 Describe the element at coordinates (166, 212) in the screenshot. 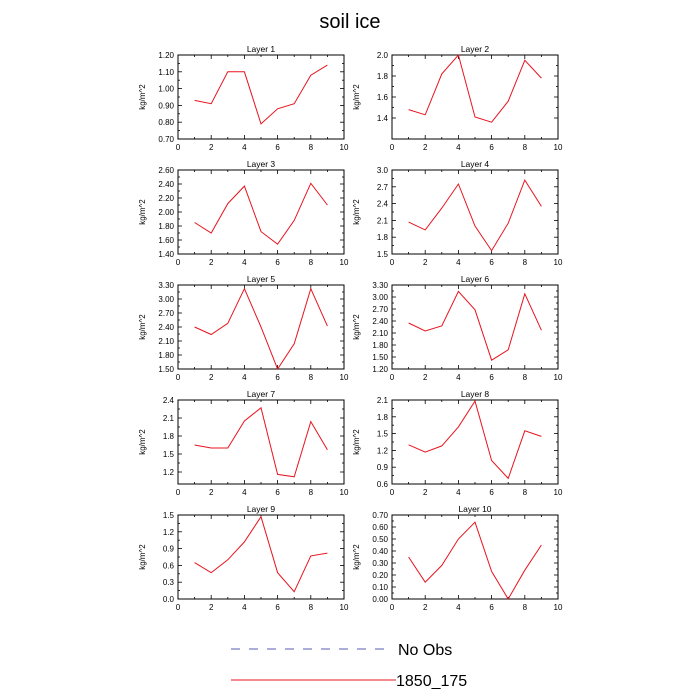

I see `y-tick-label: 2.00` at that location.